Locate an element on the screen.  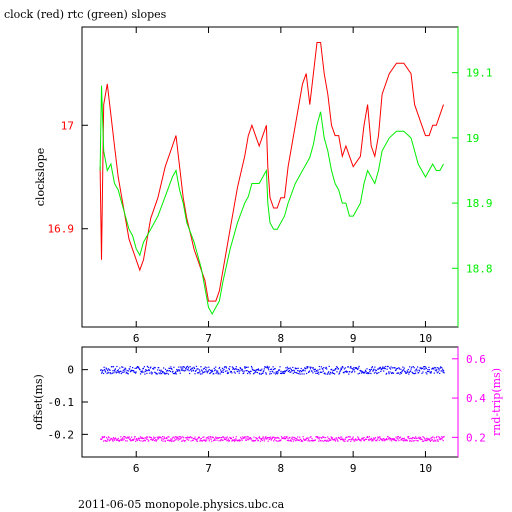
x-tick-label-0: 6 is located at coordinates (136, 468).